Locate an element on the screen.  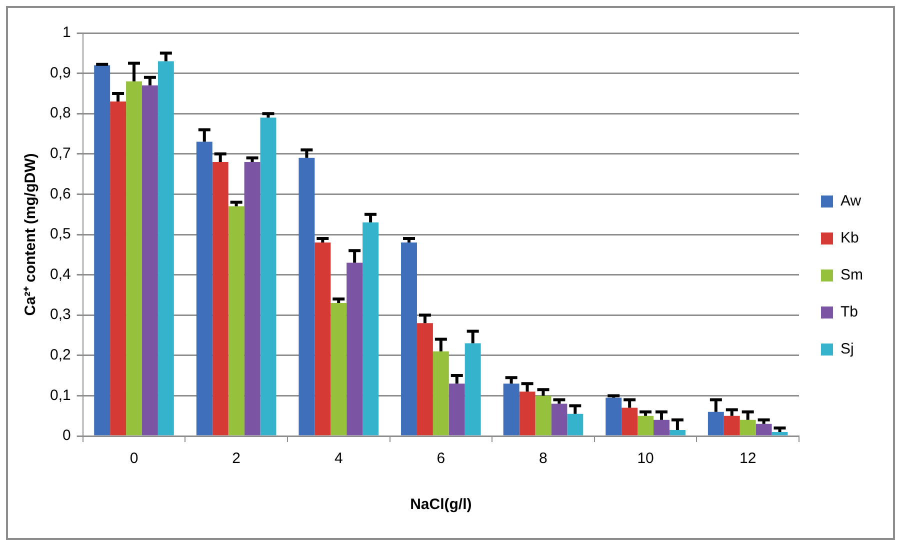
y-tick-label: 1 is located at coordinates (66, 33).